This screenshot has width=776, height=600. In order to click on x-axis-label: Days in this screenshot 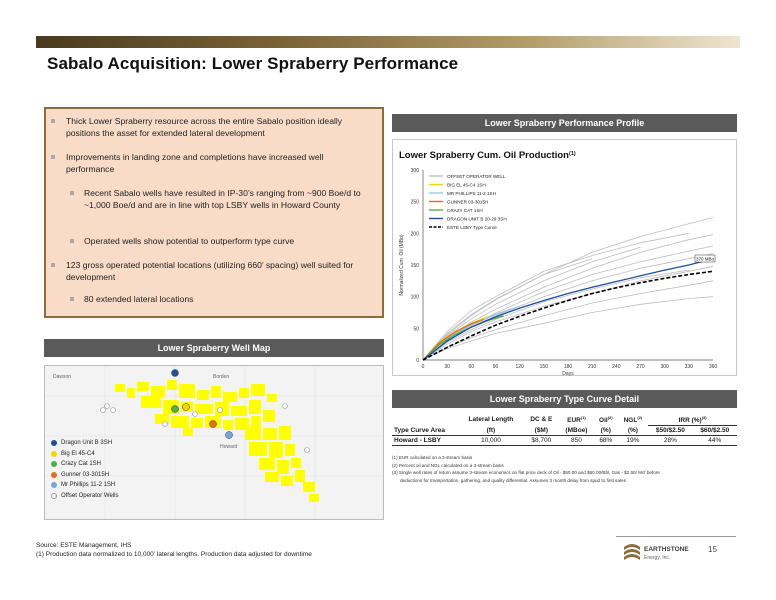, I will do `click(568, 374)`.